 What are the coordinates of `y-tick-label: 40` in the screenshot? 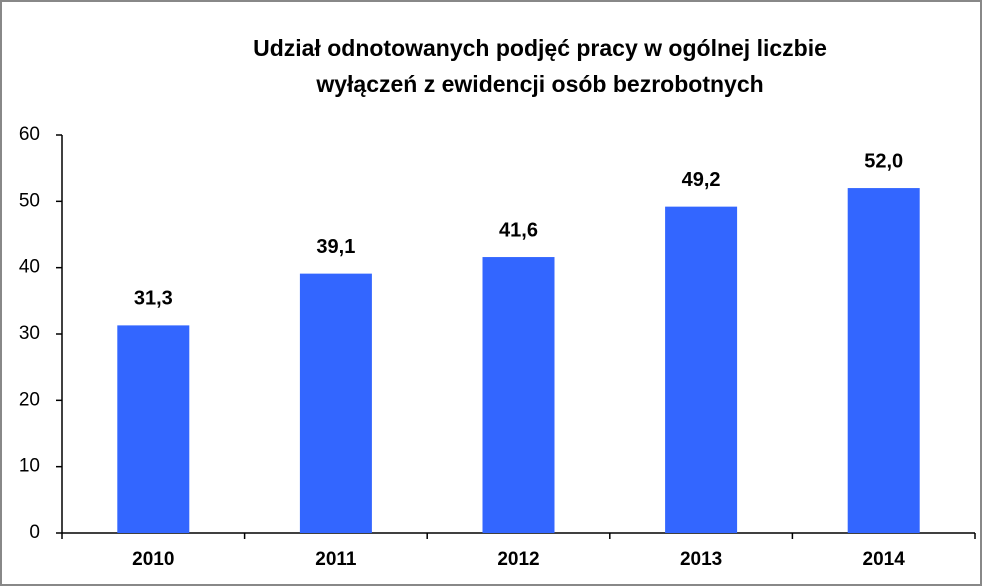 It's located at (29, 267).